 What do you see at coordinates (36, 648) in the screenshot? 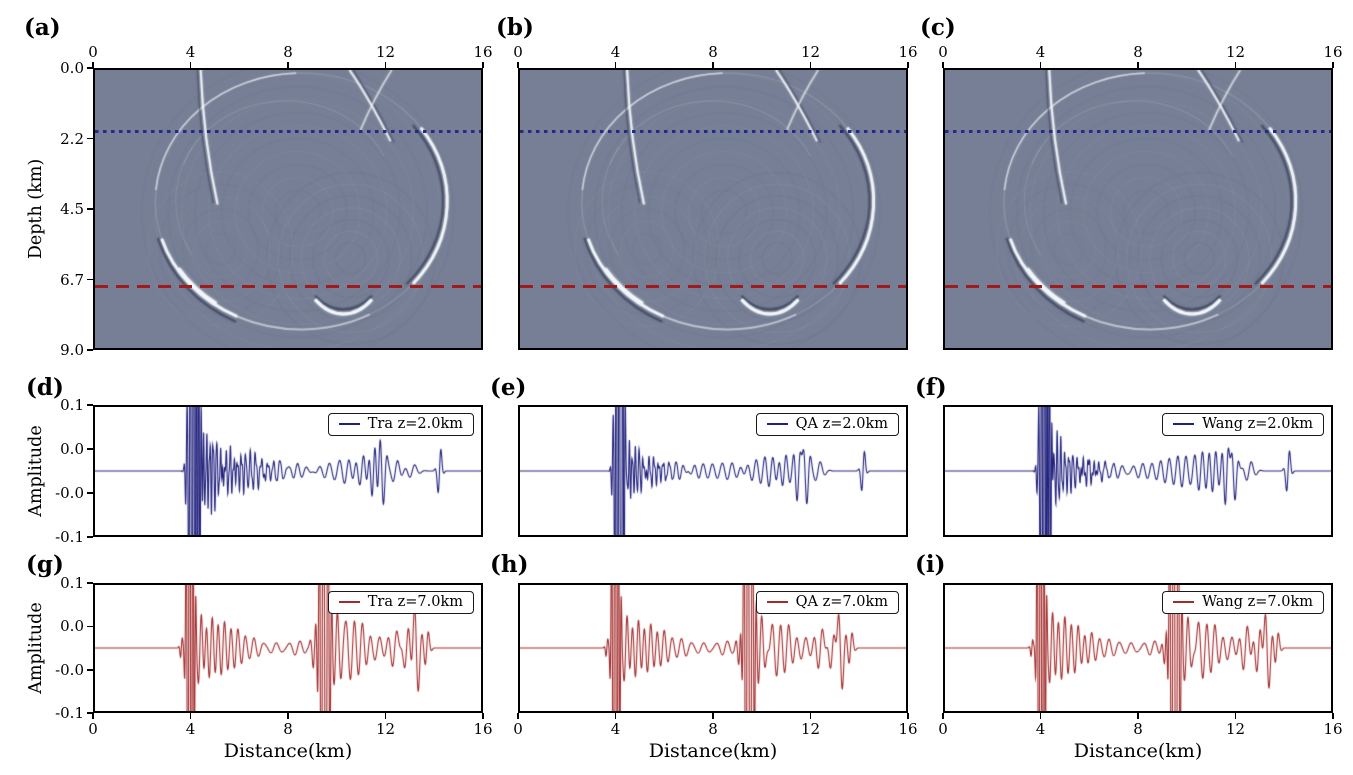
I see `amplitude-axis-title-2: Amplitude` at bounding box center [36, 648].